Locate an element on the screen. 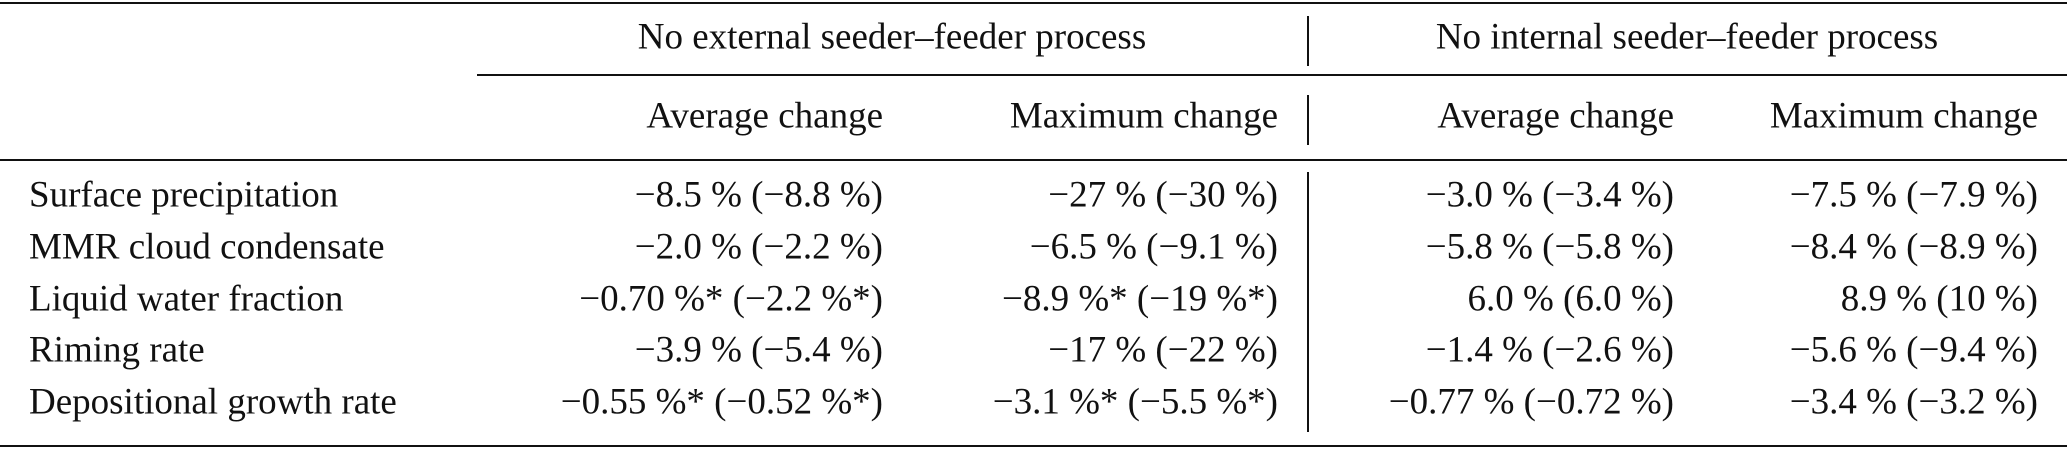 This screenshot has width=2067, height=449. row-label: Depositional growth rate is located at coordinates (213, 401).